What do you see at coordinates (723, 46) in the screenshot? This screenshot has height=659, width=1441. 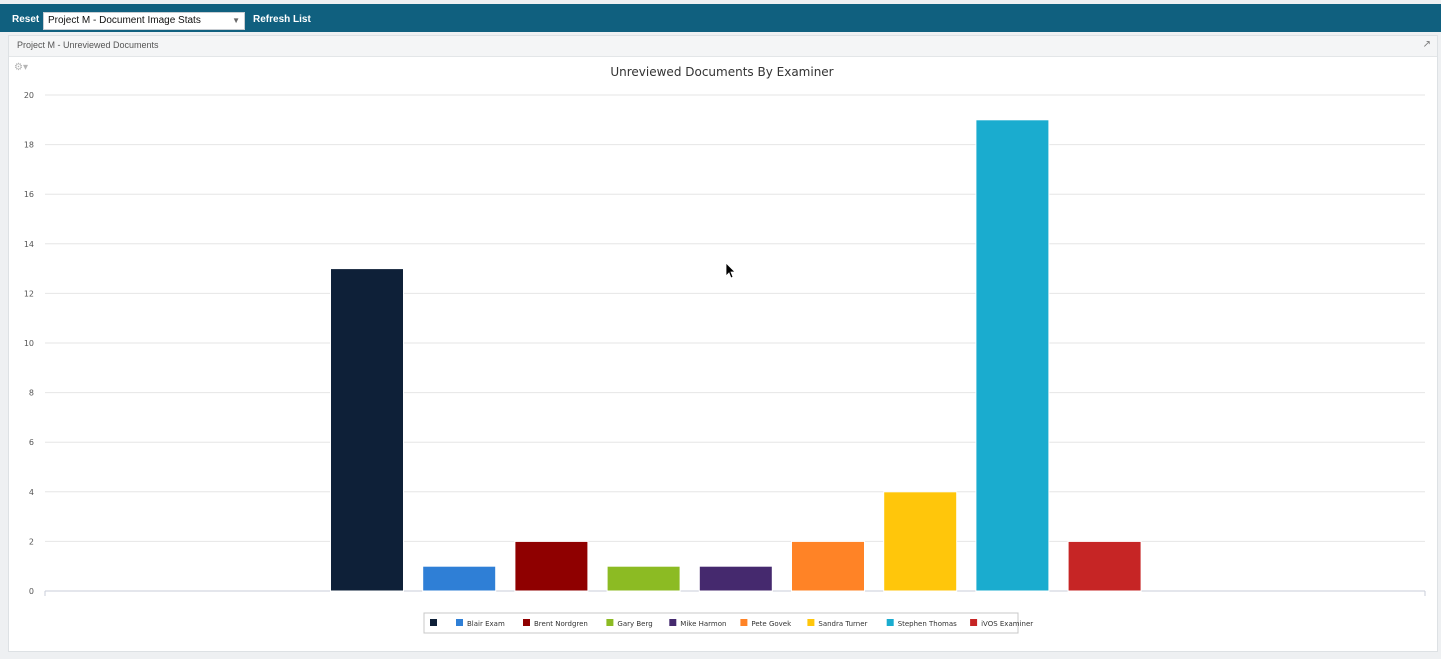 I see `panel-header: Project M - Unreviewed Documents ↗` at bounding box center [723, 46].